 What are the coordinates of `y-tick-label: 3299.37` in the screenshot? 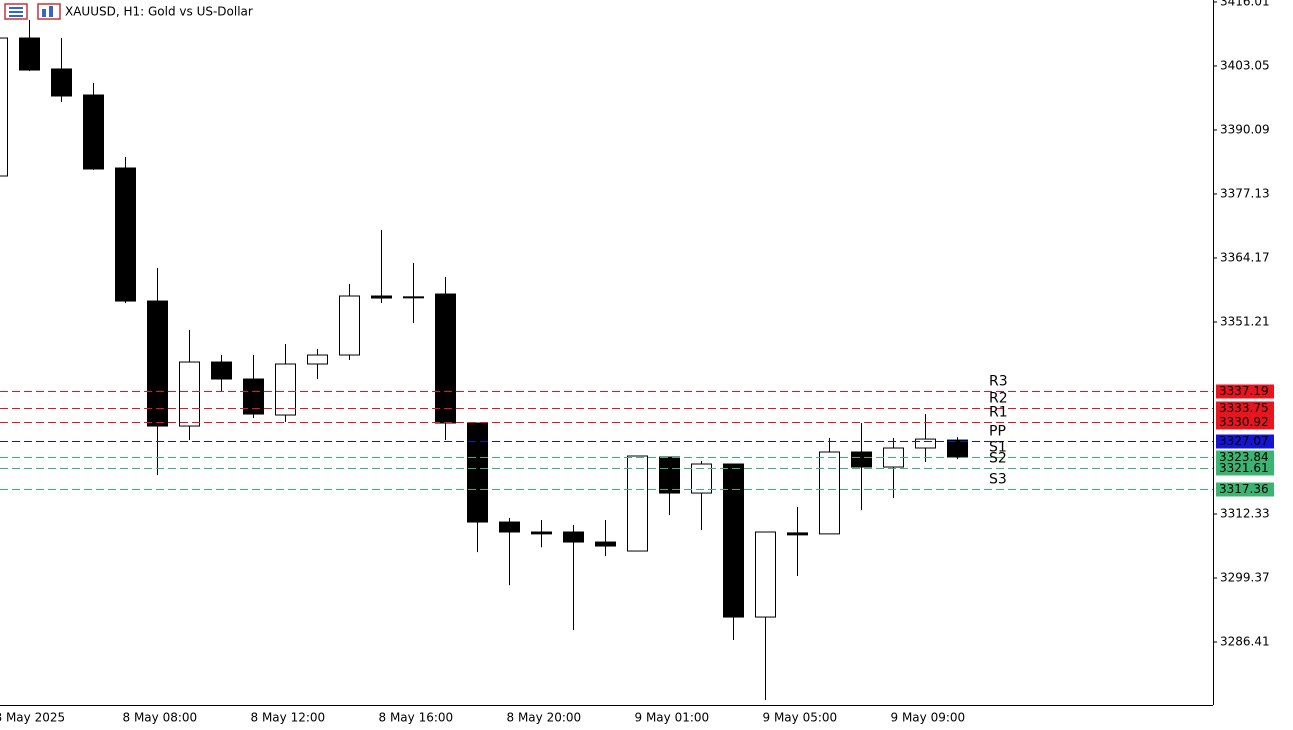 It's located at (1245, 577).